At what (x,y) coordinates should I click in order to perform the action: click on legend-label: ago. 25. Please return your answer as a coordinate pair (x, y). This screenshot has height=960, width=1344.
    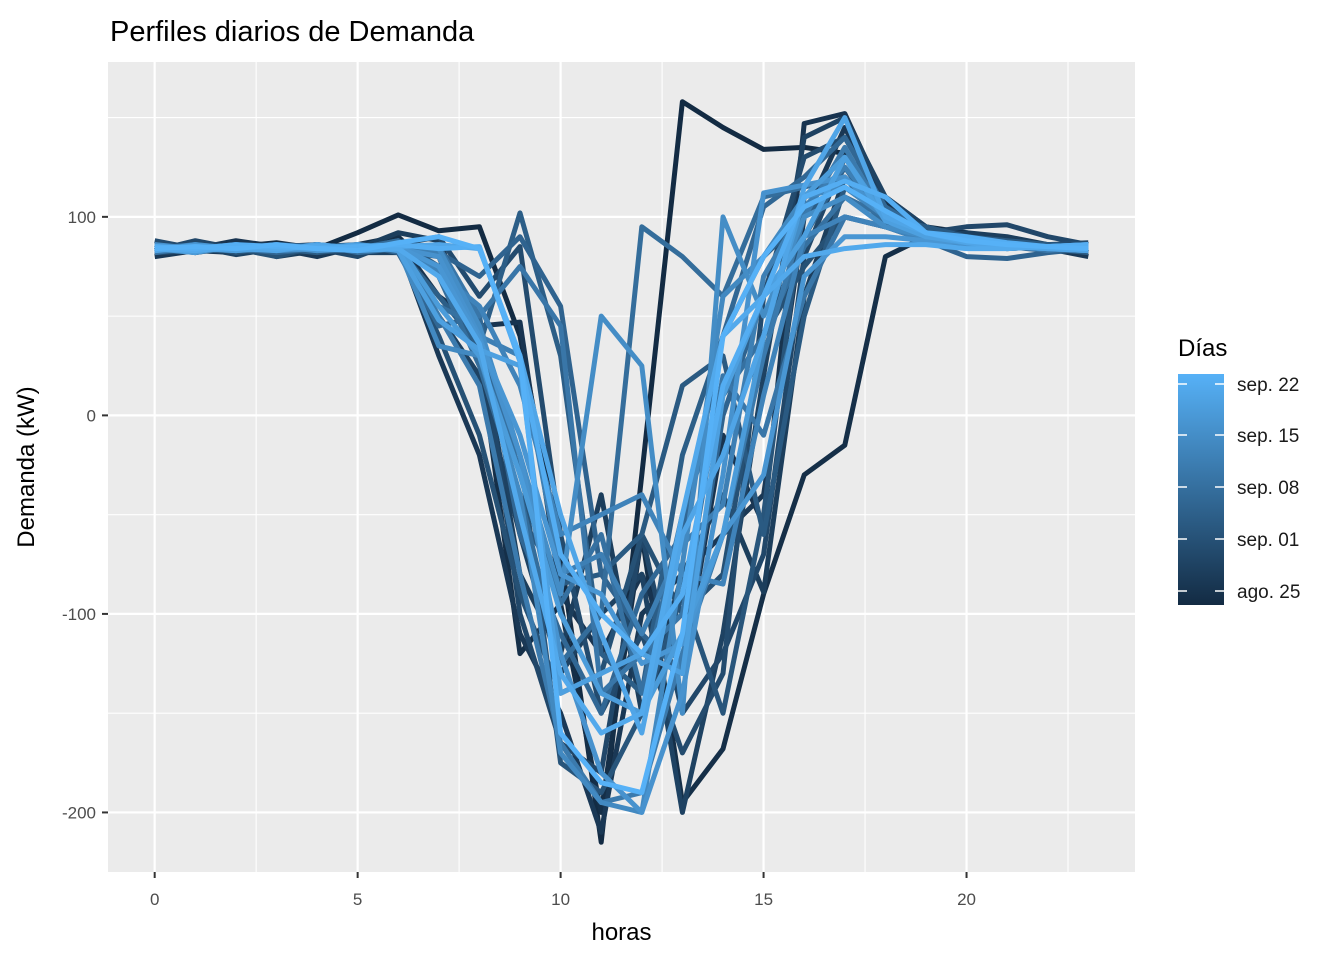
    Looking at the image, I should click on (1268, 592).